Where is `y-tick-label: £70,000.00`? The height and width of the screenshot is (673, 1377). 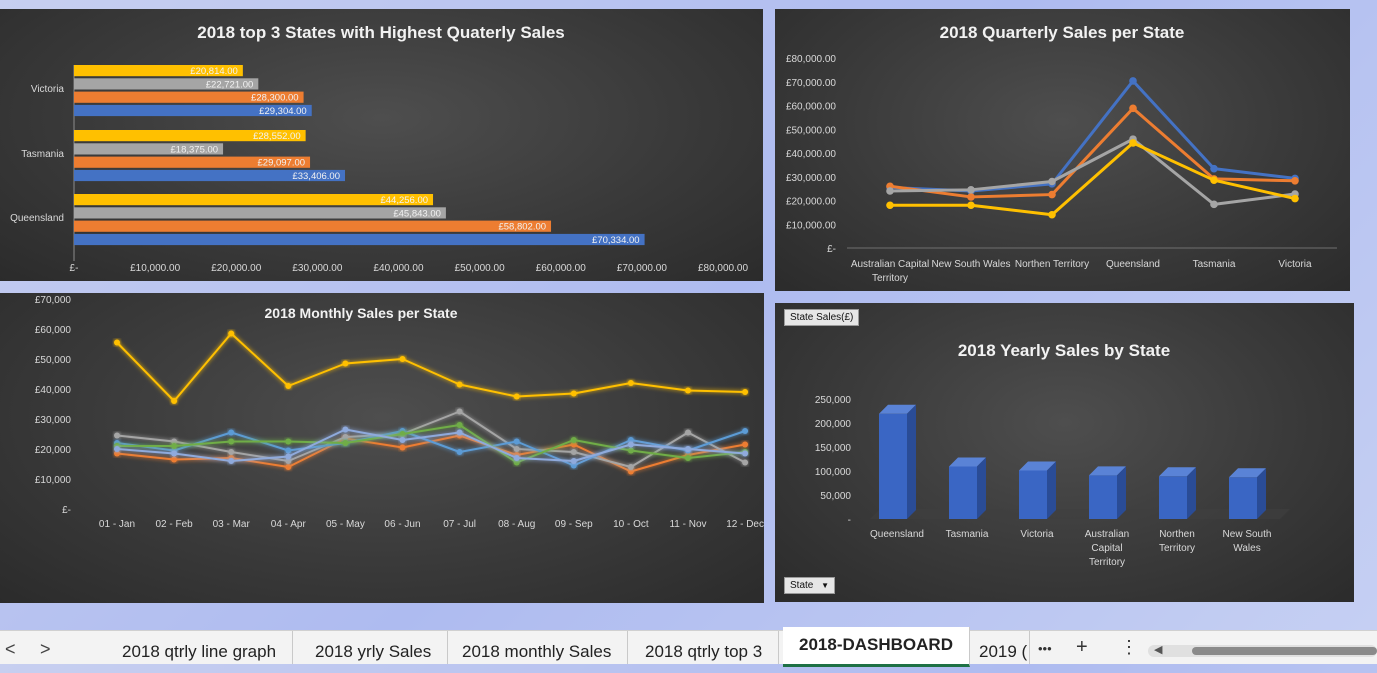
y-tick-label: £70,000.00 is located at coordinates (811, 83).